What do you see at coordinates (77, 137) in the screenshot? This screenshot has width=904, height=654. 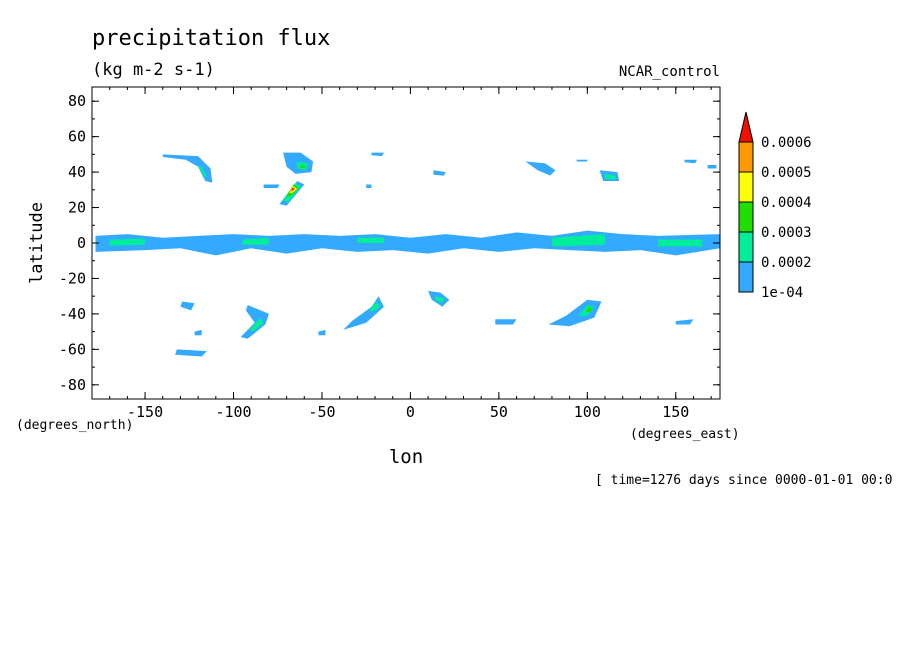 I see `y-tick-label: 60` at bounding box center [77, 137].